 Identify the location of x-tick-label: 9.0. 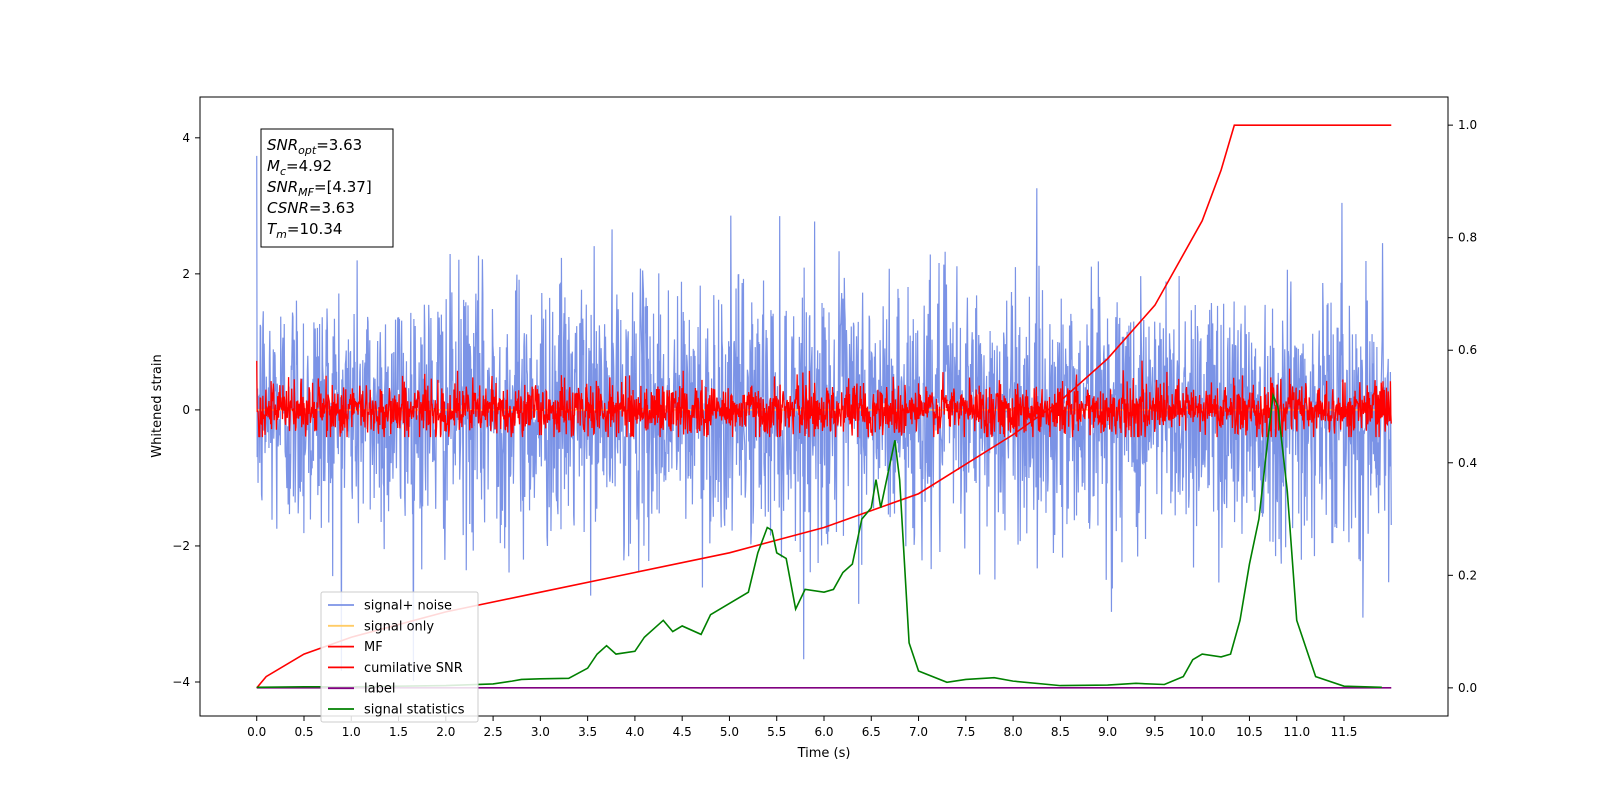
(1107, 732).